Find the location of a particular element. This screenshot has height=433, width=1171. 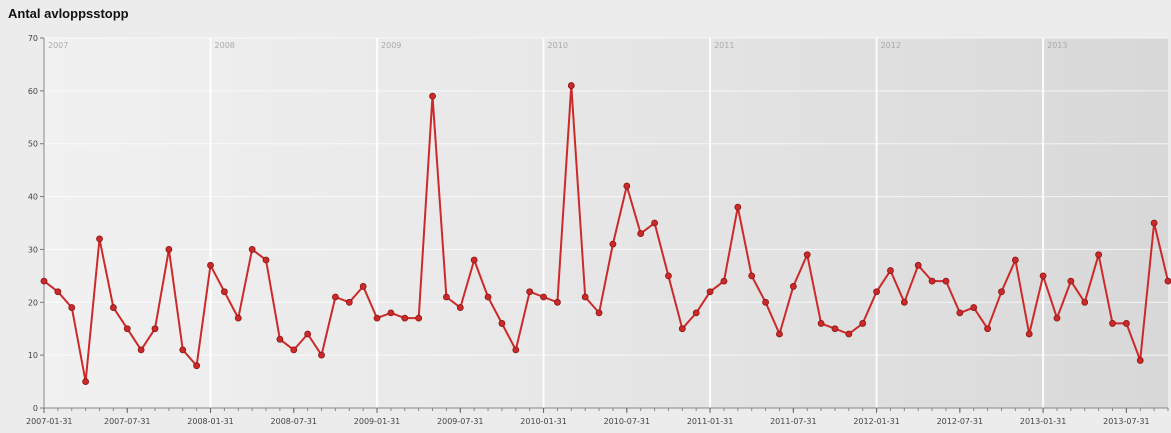

year-label: 2007 is located at coordinates (58, 45).